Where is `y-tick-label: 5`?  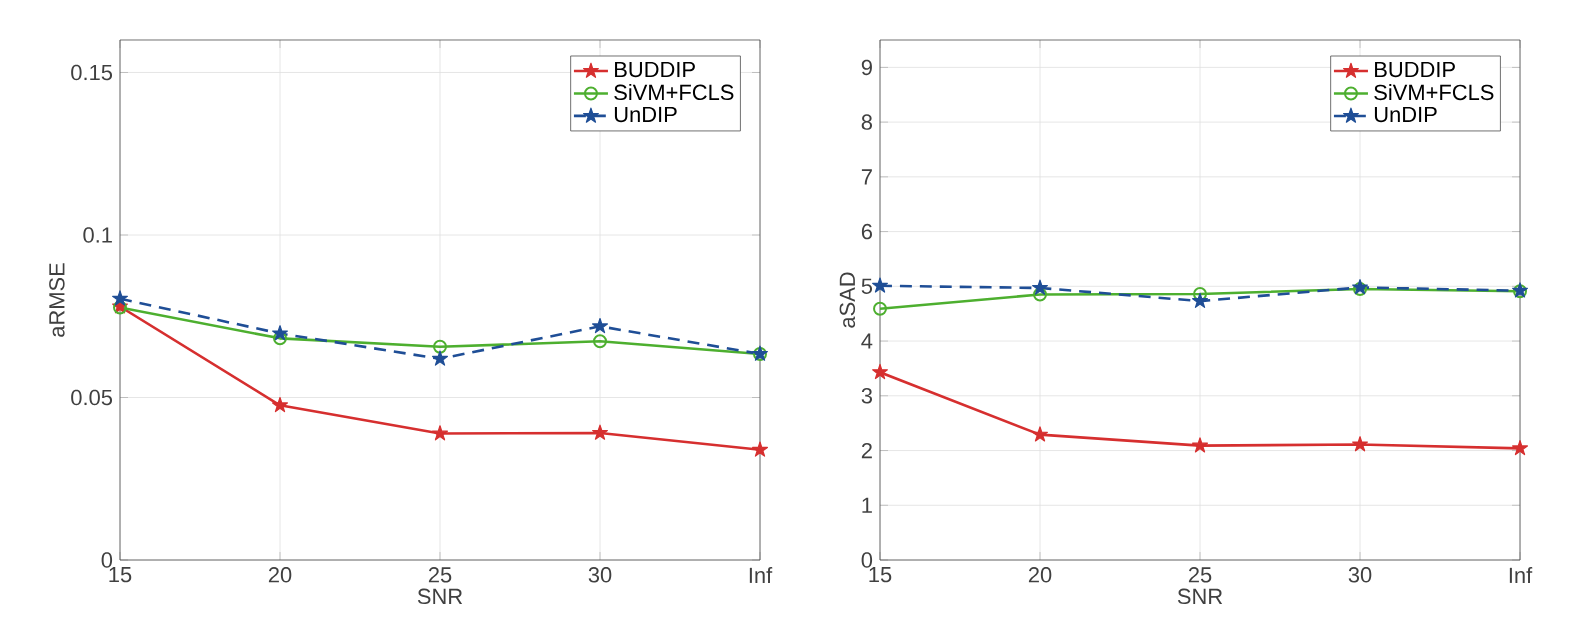
y-tick-label: 5 is located at coordinates (867, 286).